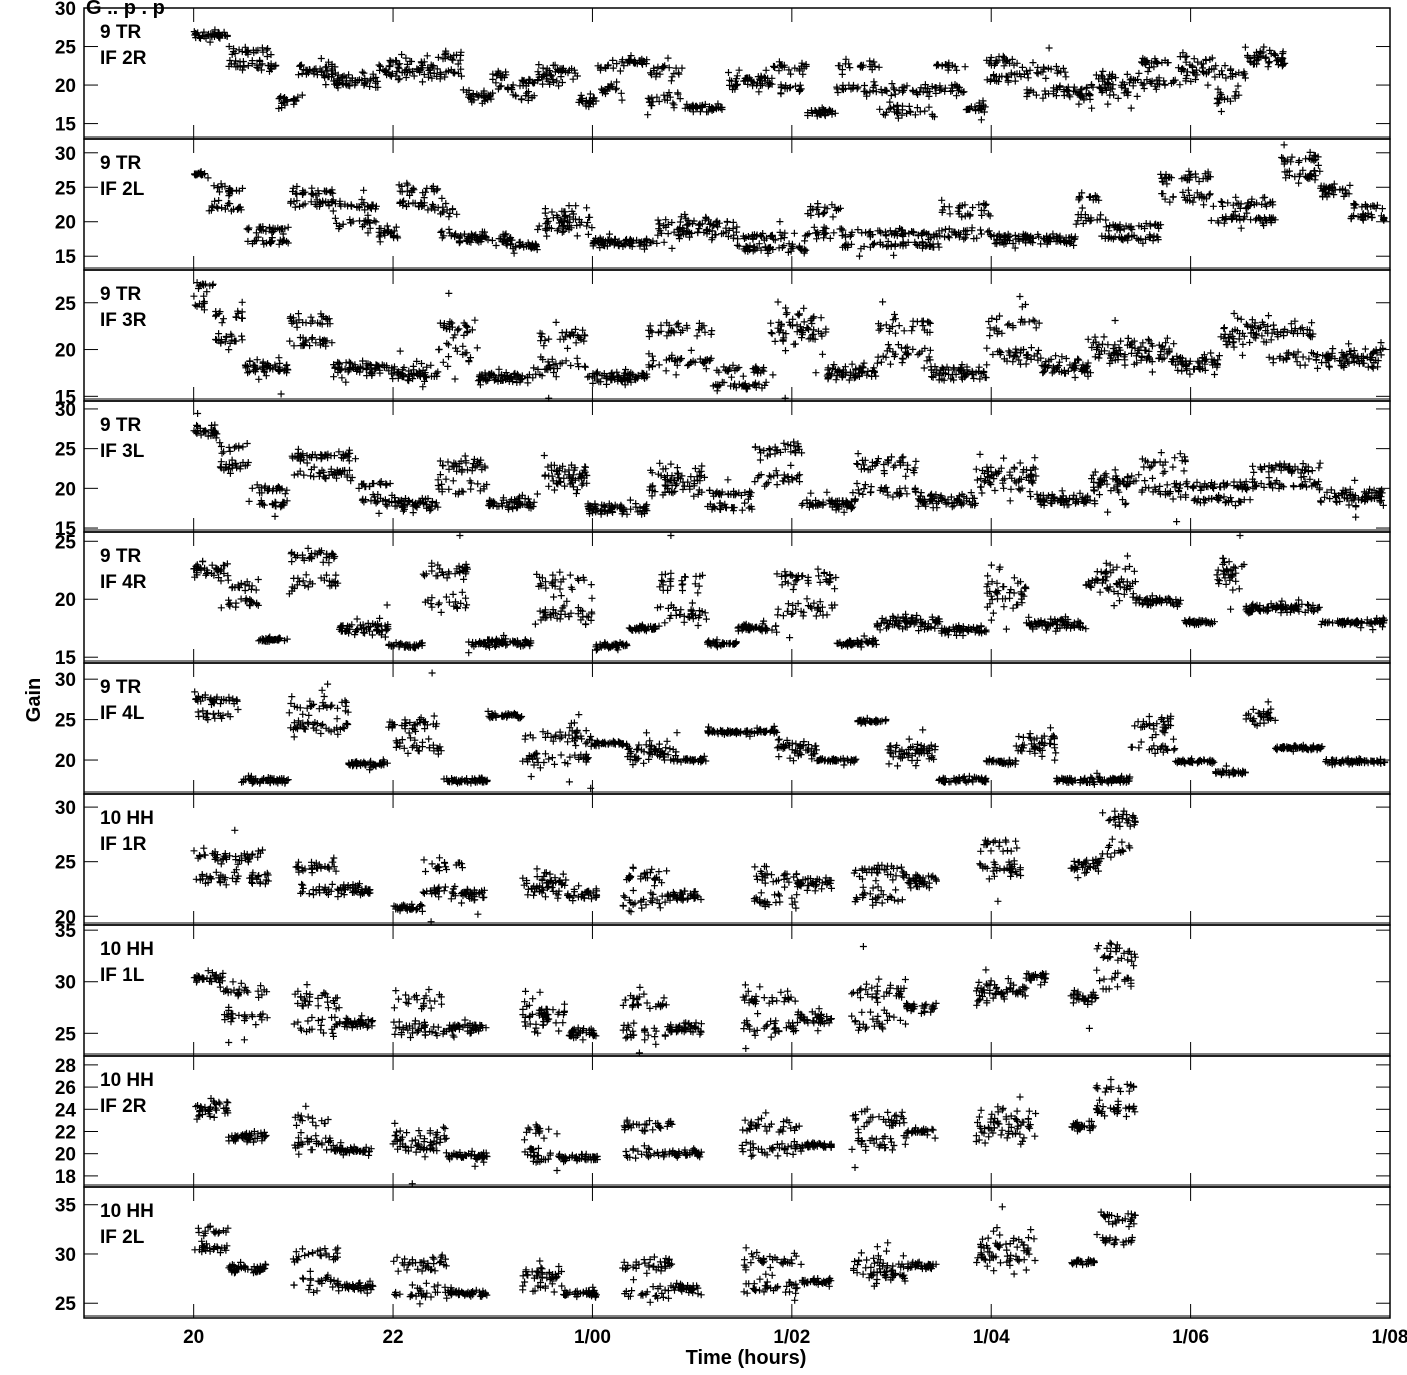 Image resolution: width=1407 pixels, height=1375 pixels. What do you see at coordinates (1389, 1337) in the screenshot?
I see `x-tick-label: 1/08` at bounding box center [1389, 1337].